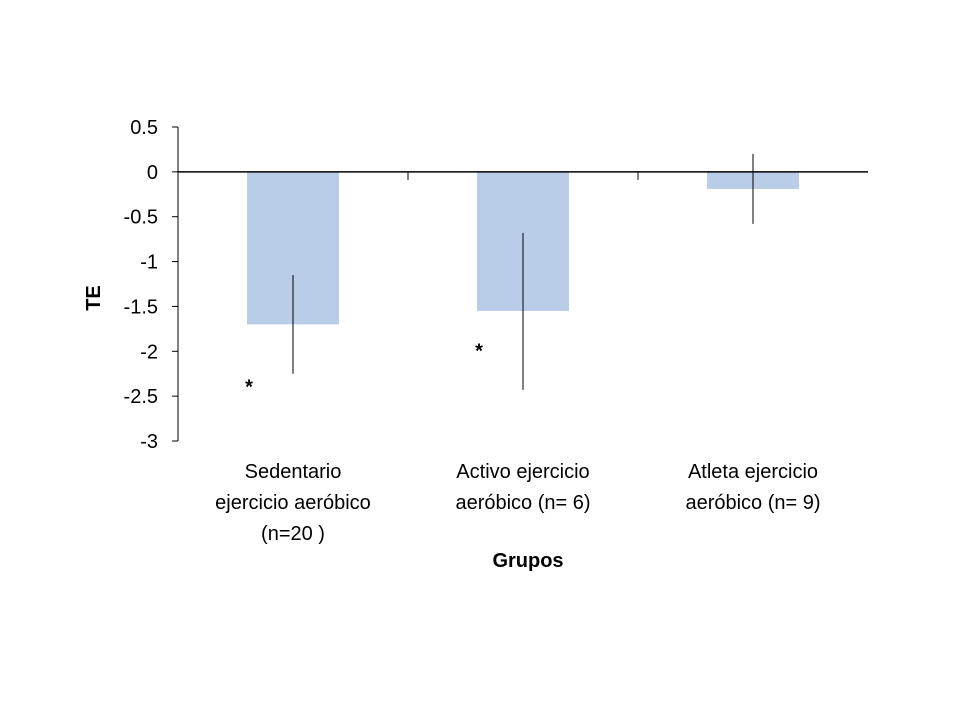 Image resolution: width=960 pixels, height=720 pixels. I want to click on category-label: Activo ejercicio, so click(522, 472).